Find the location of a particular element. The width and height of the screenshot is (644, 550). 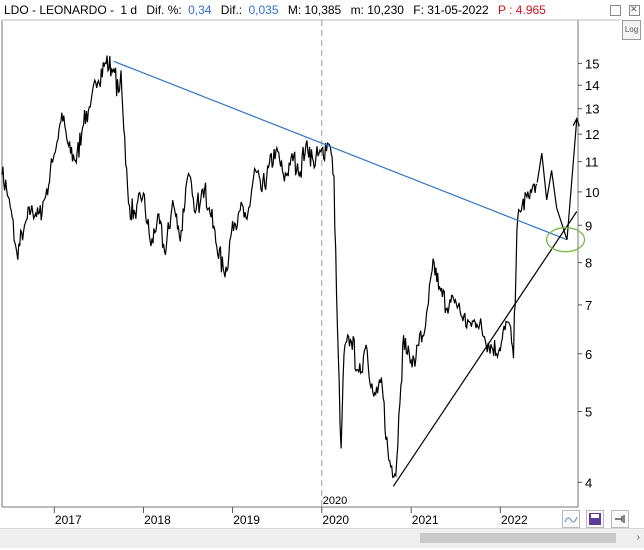

projection-path is located at coordinates (557, 179).